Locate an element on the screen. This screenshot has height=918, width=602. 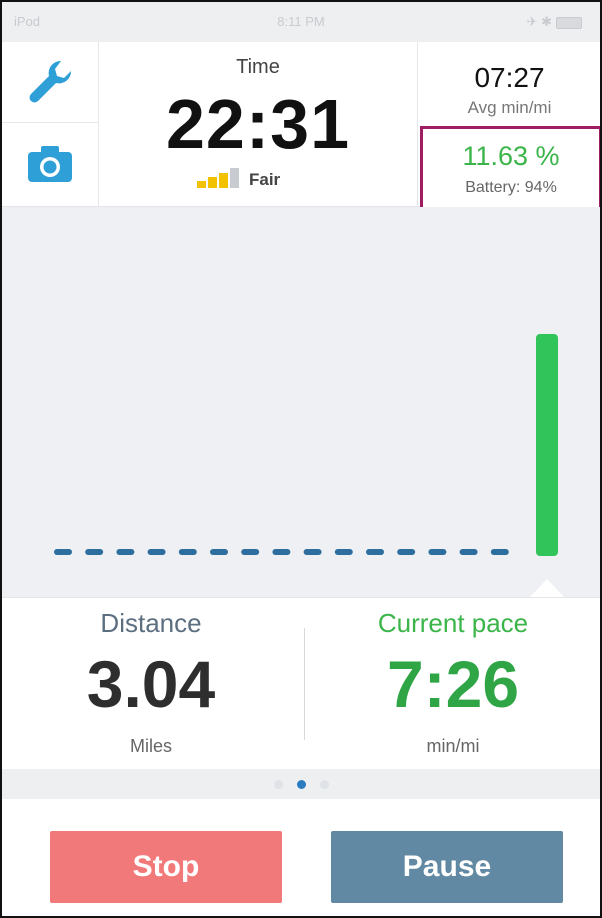
battery-stat-box: 11.63 % Battery: 94% is located at coordinates (510, 168).